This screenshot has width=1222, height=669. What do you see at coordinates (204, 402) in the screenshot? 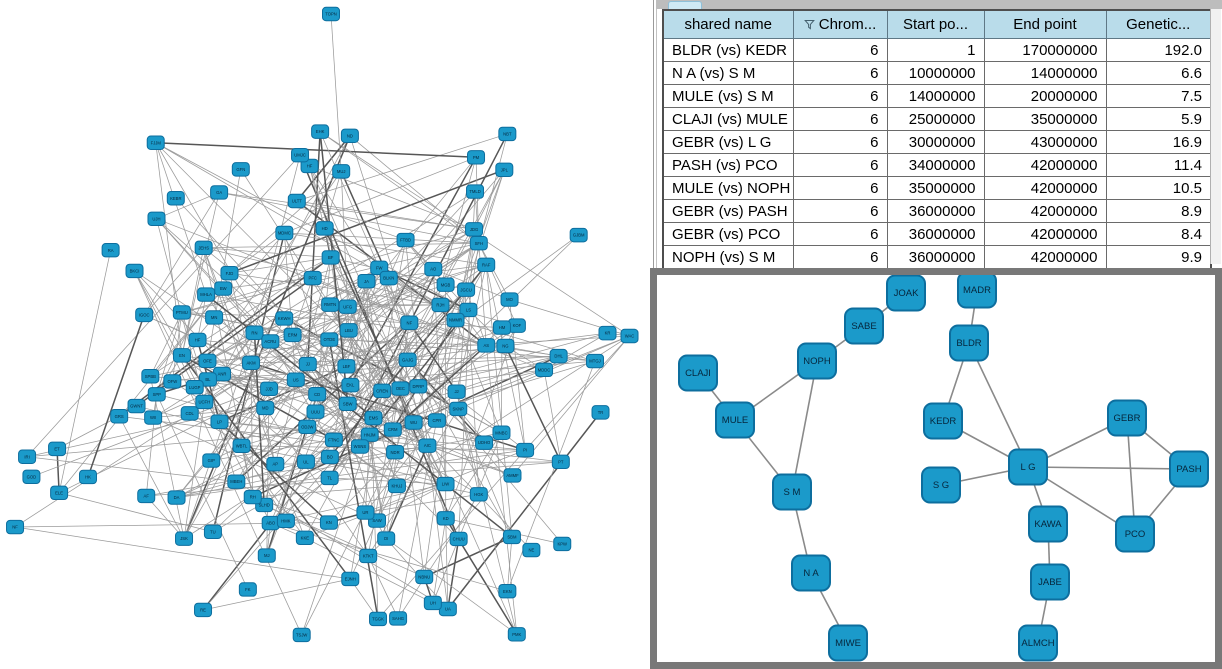
I see `network-node: UCFH` at bounding box center [204, 402].